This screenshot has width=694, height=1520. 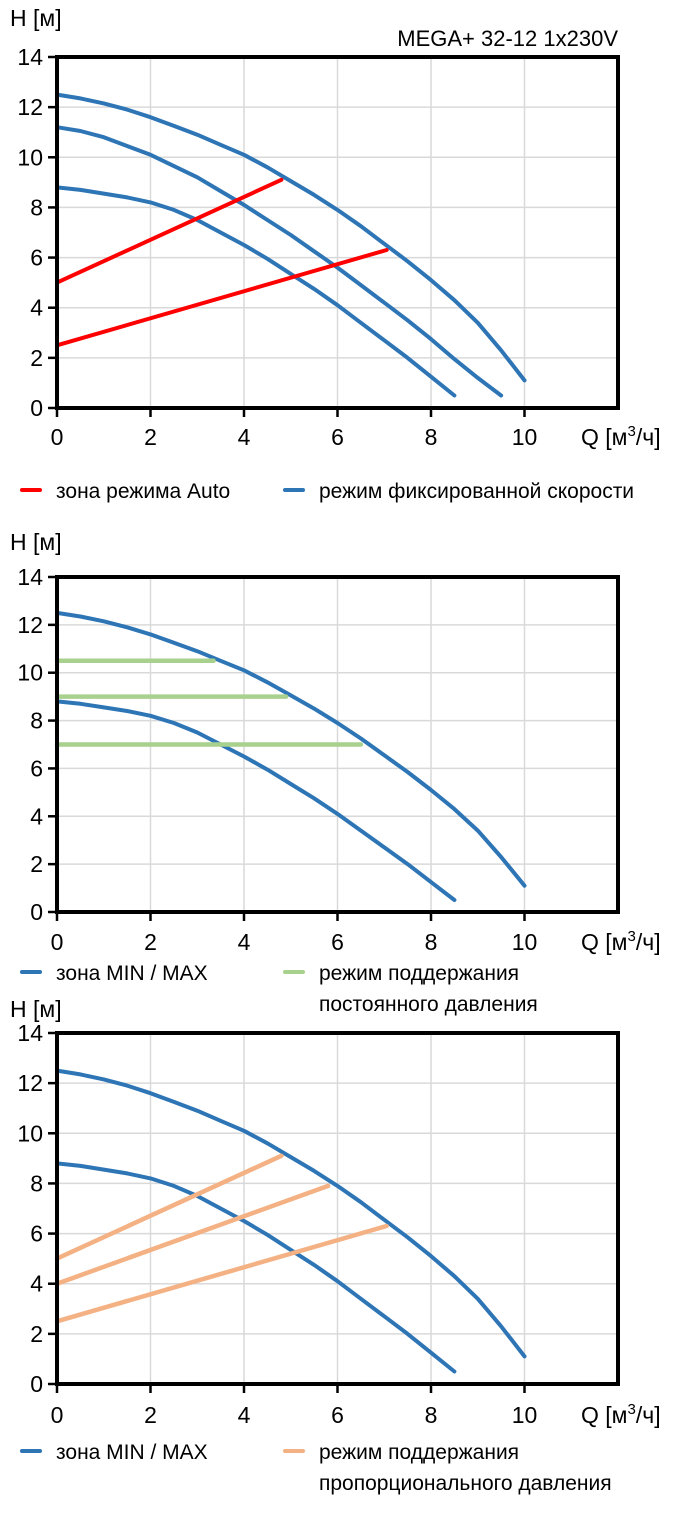 I want to click on constant-pressure-swatch-icon, so click(x=294, y=972).